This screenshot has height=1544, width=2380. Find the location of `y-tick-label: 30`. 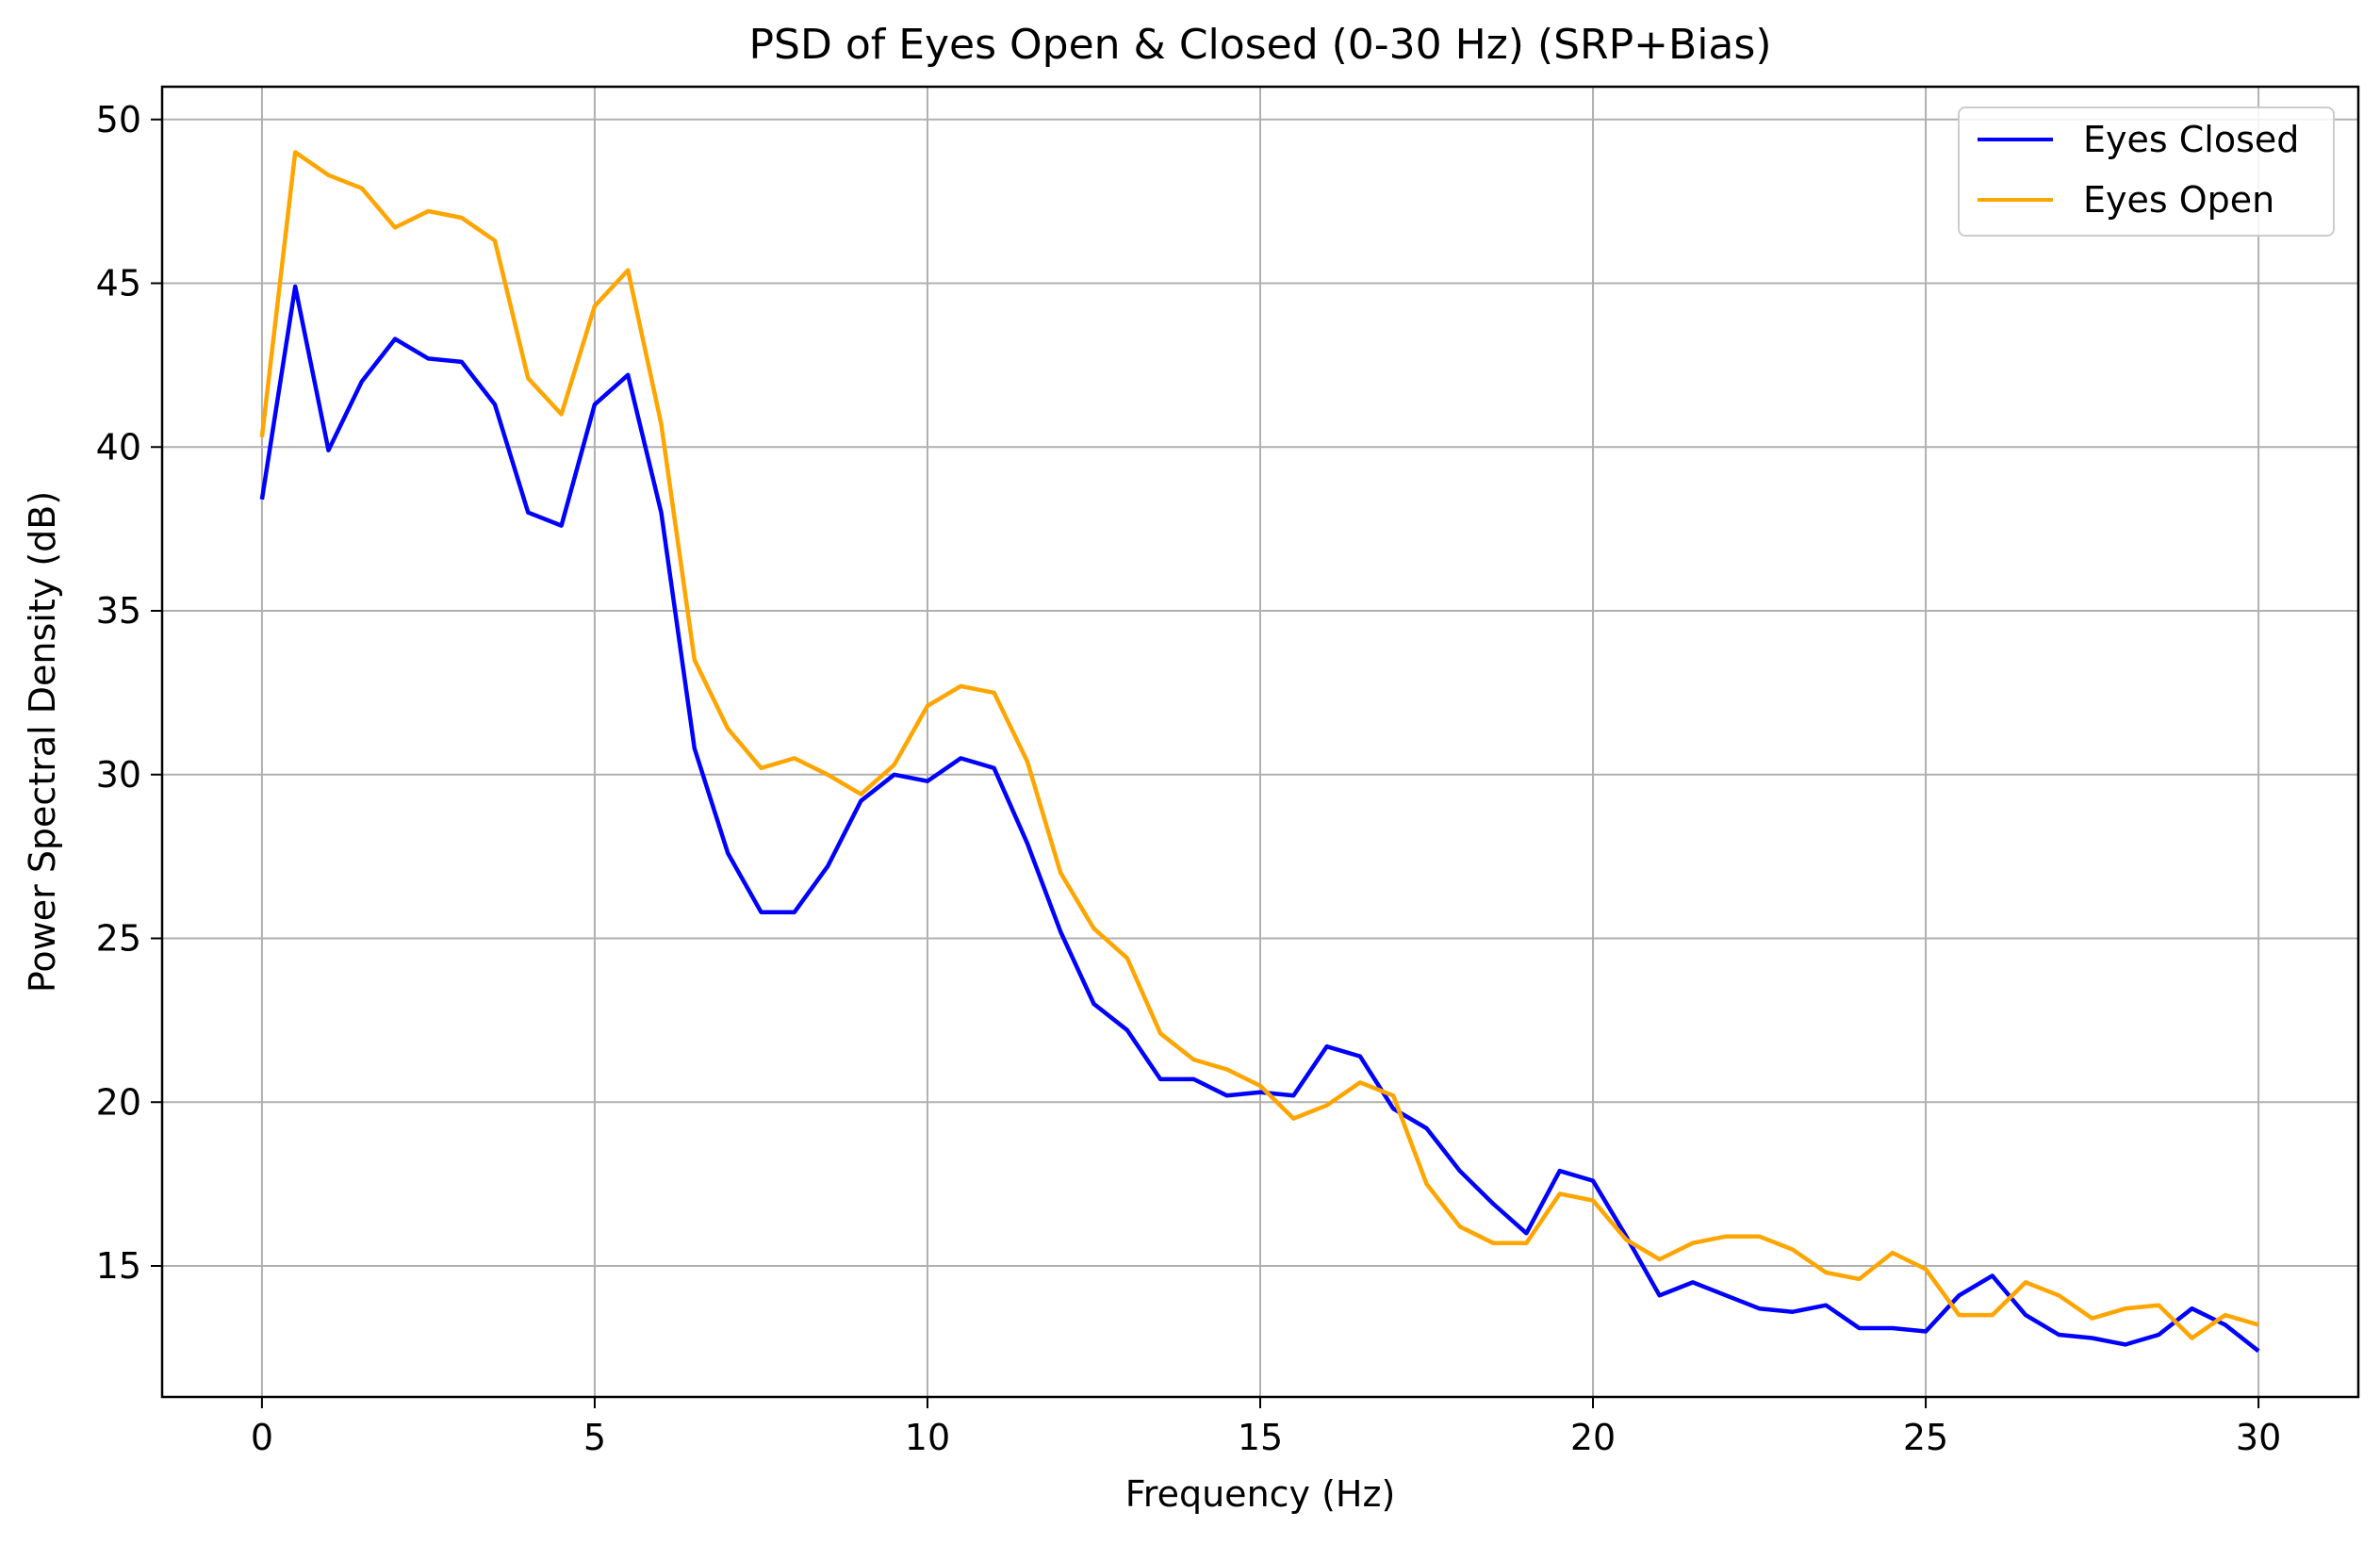

y-tick-label: 30 is located at coordinates (118, 775).